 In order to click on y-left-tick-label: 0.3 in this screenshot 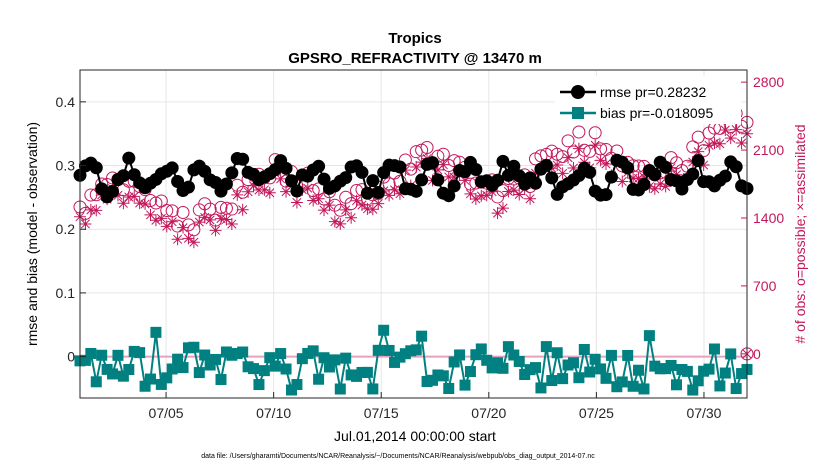, I will do `click(66, 166)`.